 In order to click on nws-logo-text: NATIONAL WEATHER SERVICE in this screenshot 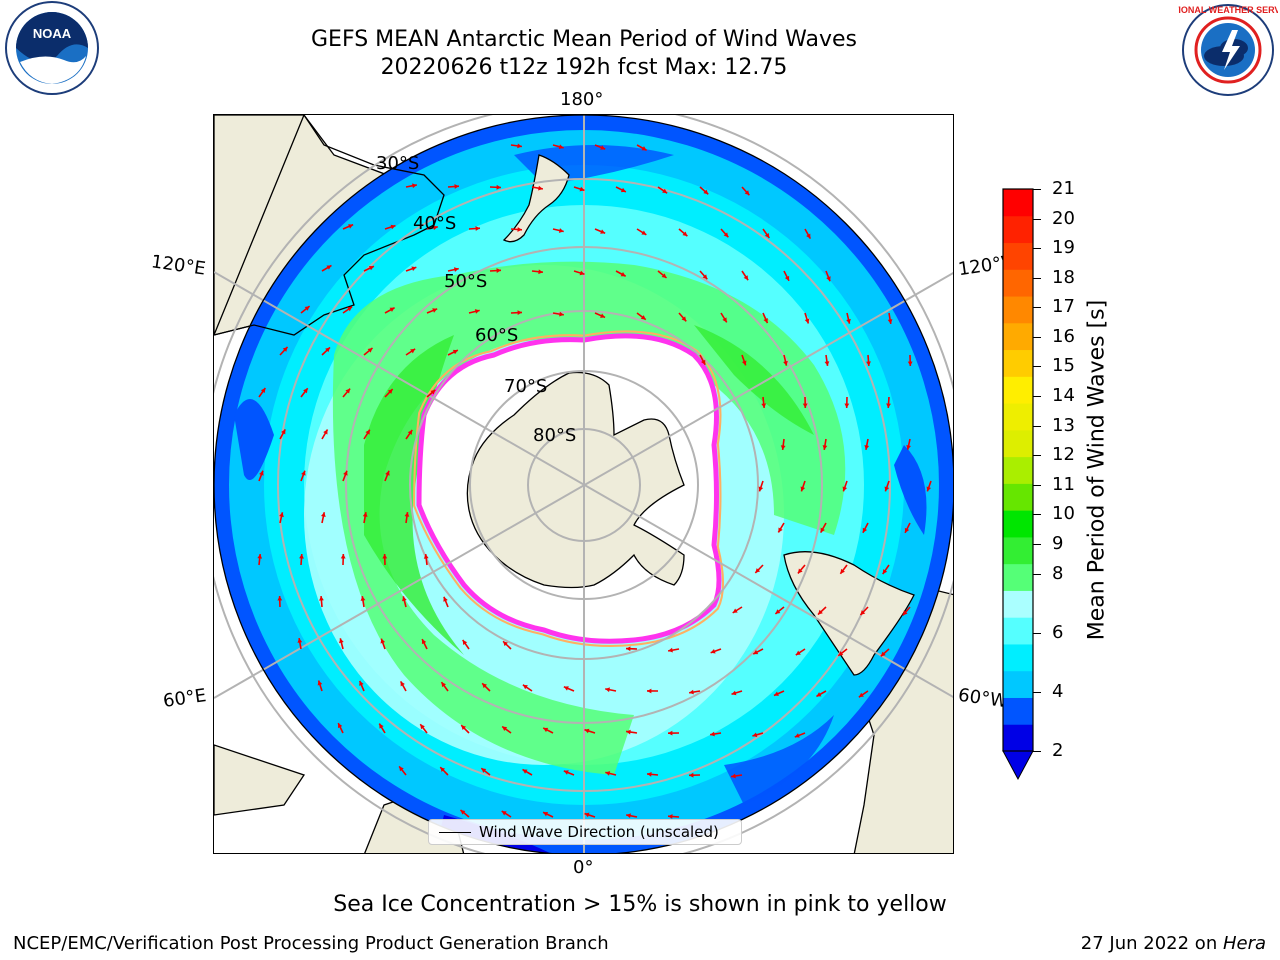, I will do `click(1228, 10)`.